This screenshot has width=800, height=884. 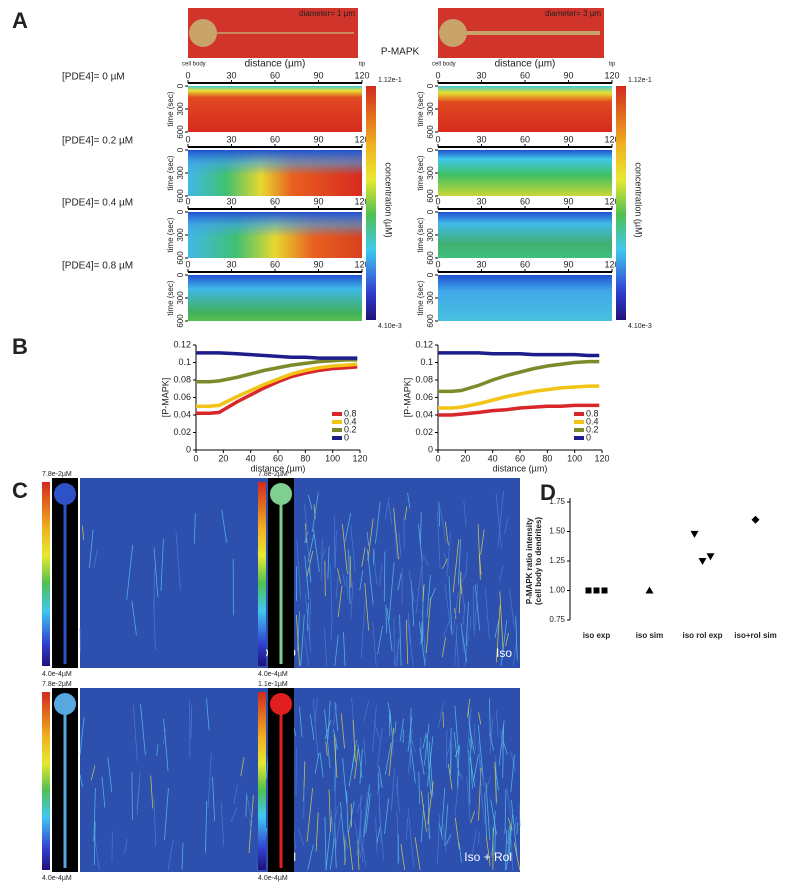 I want to click on x-axis-label: distance (µm), so click(x=520, y=468).